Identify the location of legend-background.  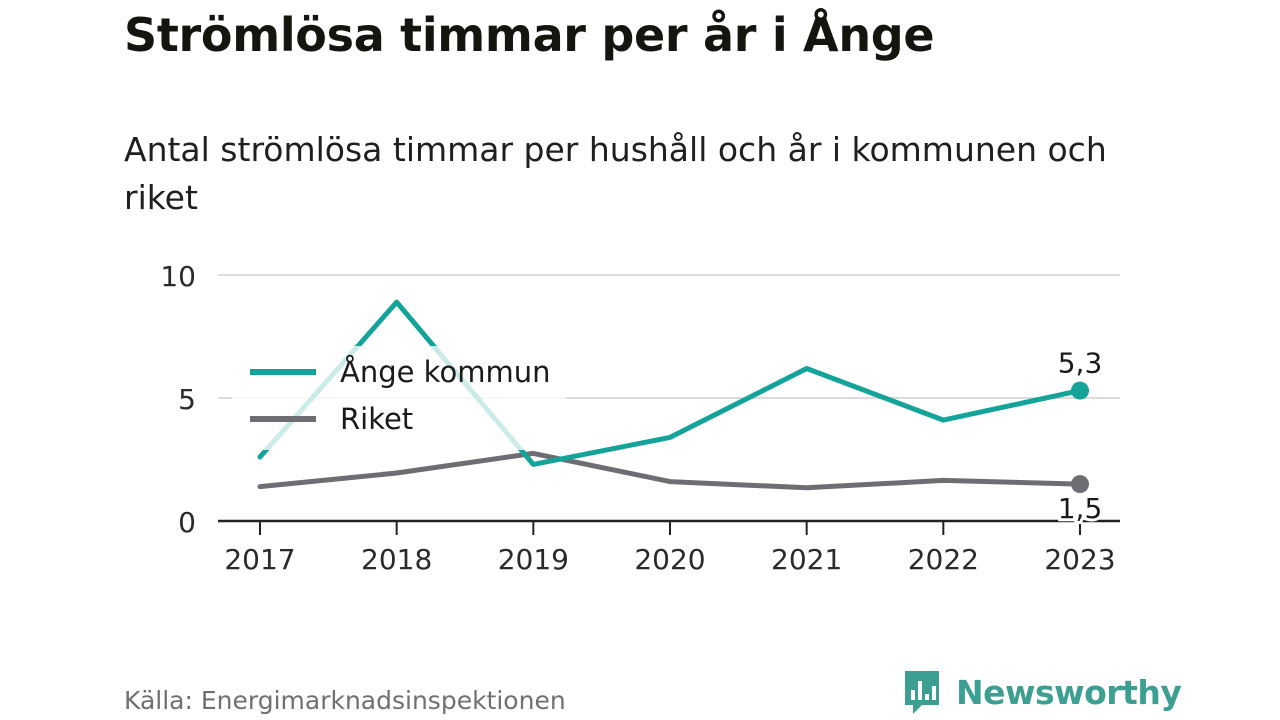
(399, 398).